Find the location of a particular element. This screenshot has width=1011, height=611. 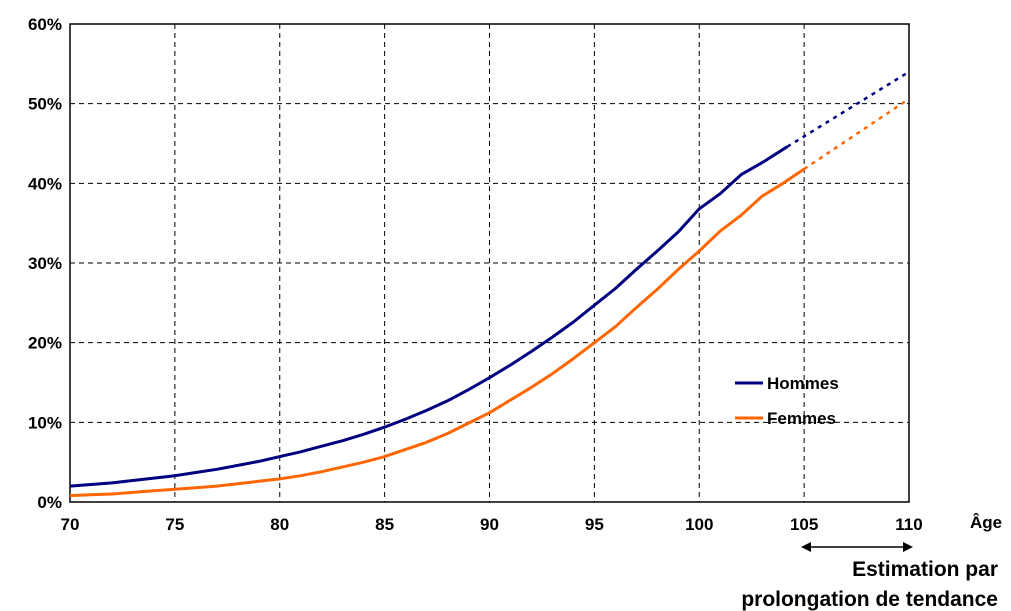

series-projection-hommes is located at coordinates (848, 109).